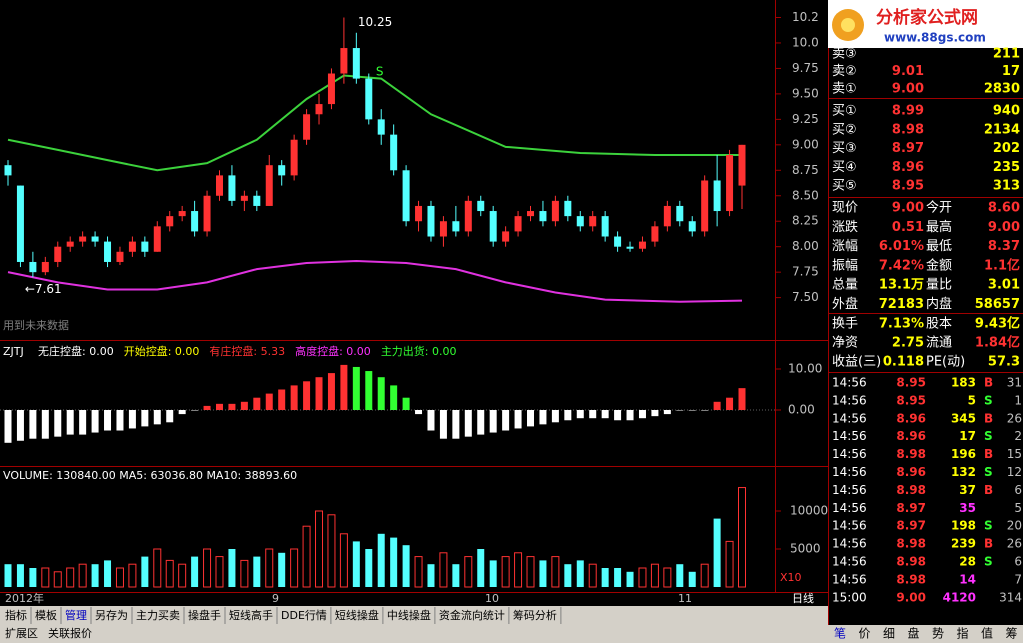  I want to click on stat-value: 0.118, so click(903, 362).